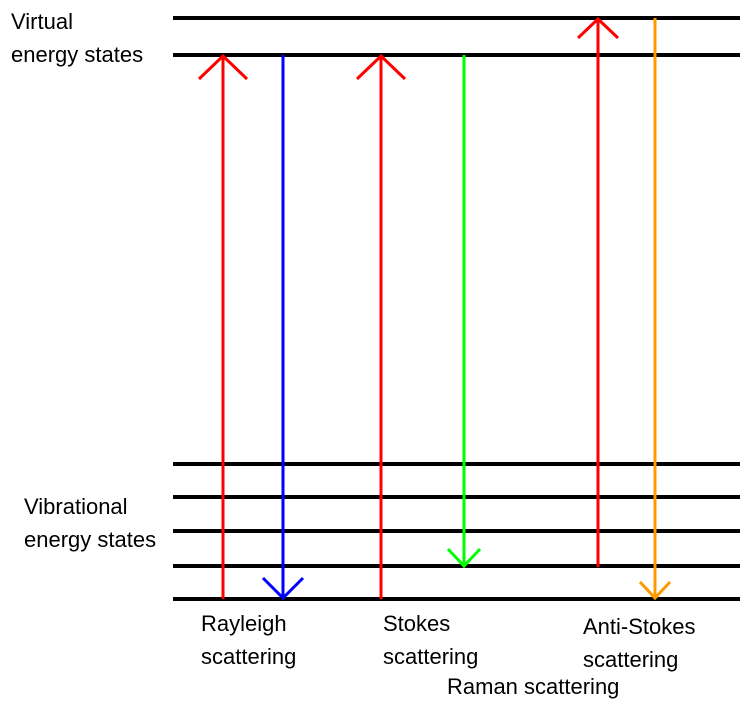 This screenshot has width=746, height=707. What do you see at coordinates (430, 656) in the screenshot?
I see `stokes-label-line2: scattering` at bounding box center [430, 656].